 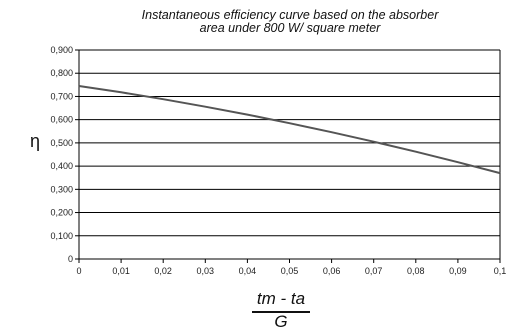 What do you see at coordinates (281, 298) in the screenshot?
I see `x-axis-label-numerator: tm - ta` at bounding box center [281, 298].